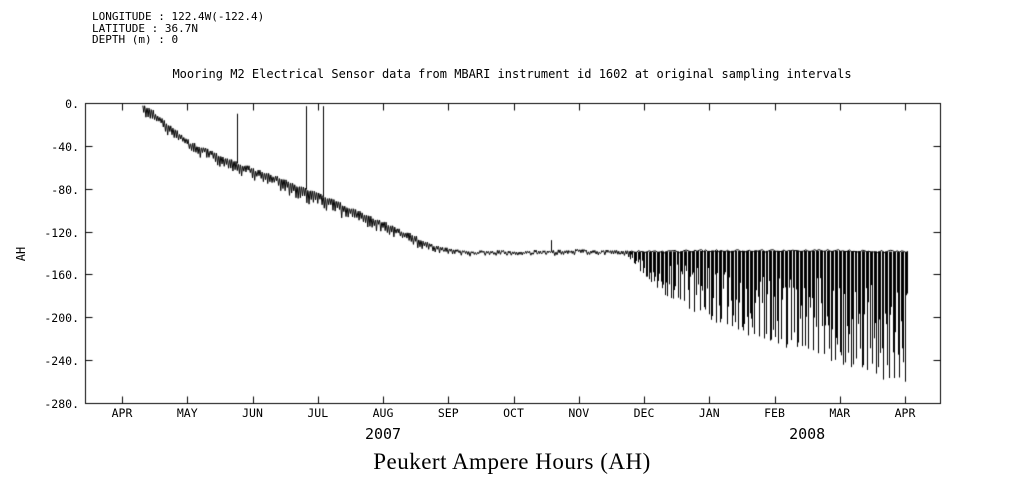 Image resolution: width=1009 pixels, height=504 pixels. Describe the element at coordinates (252, 413) in the screenshot. I see `x-tick-label-jun-2: JUN` at that location.